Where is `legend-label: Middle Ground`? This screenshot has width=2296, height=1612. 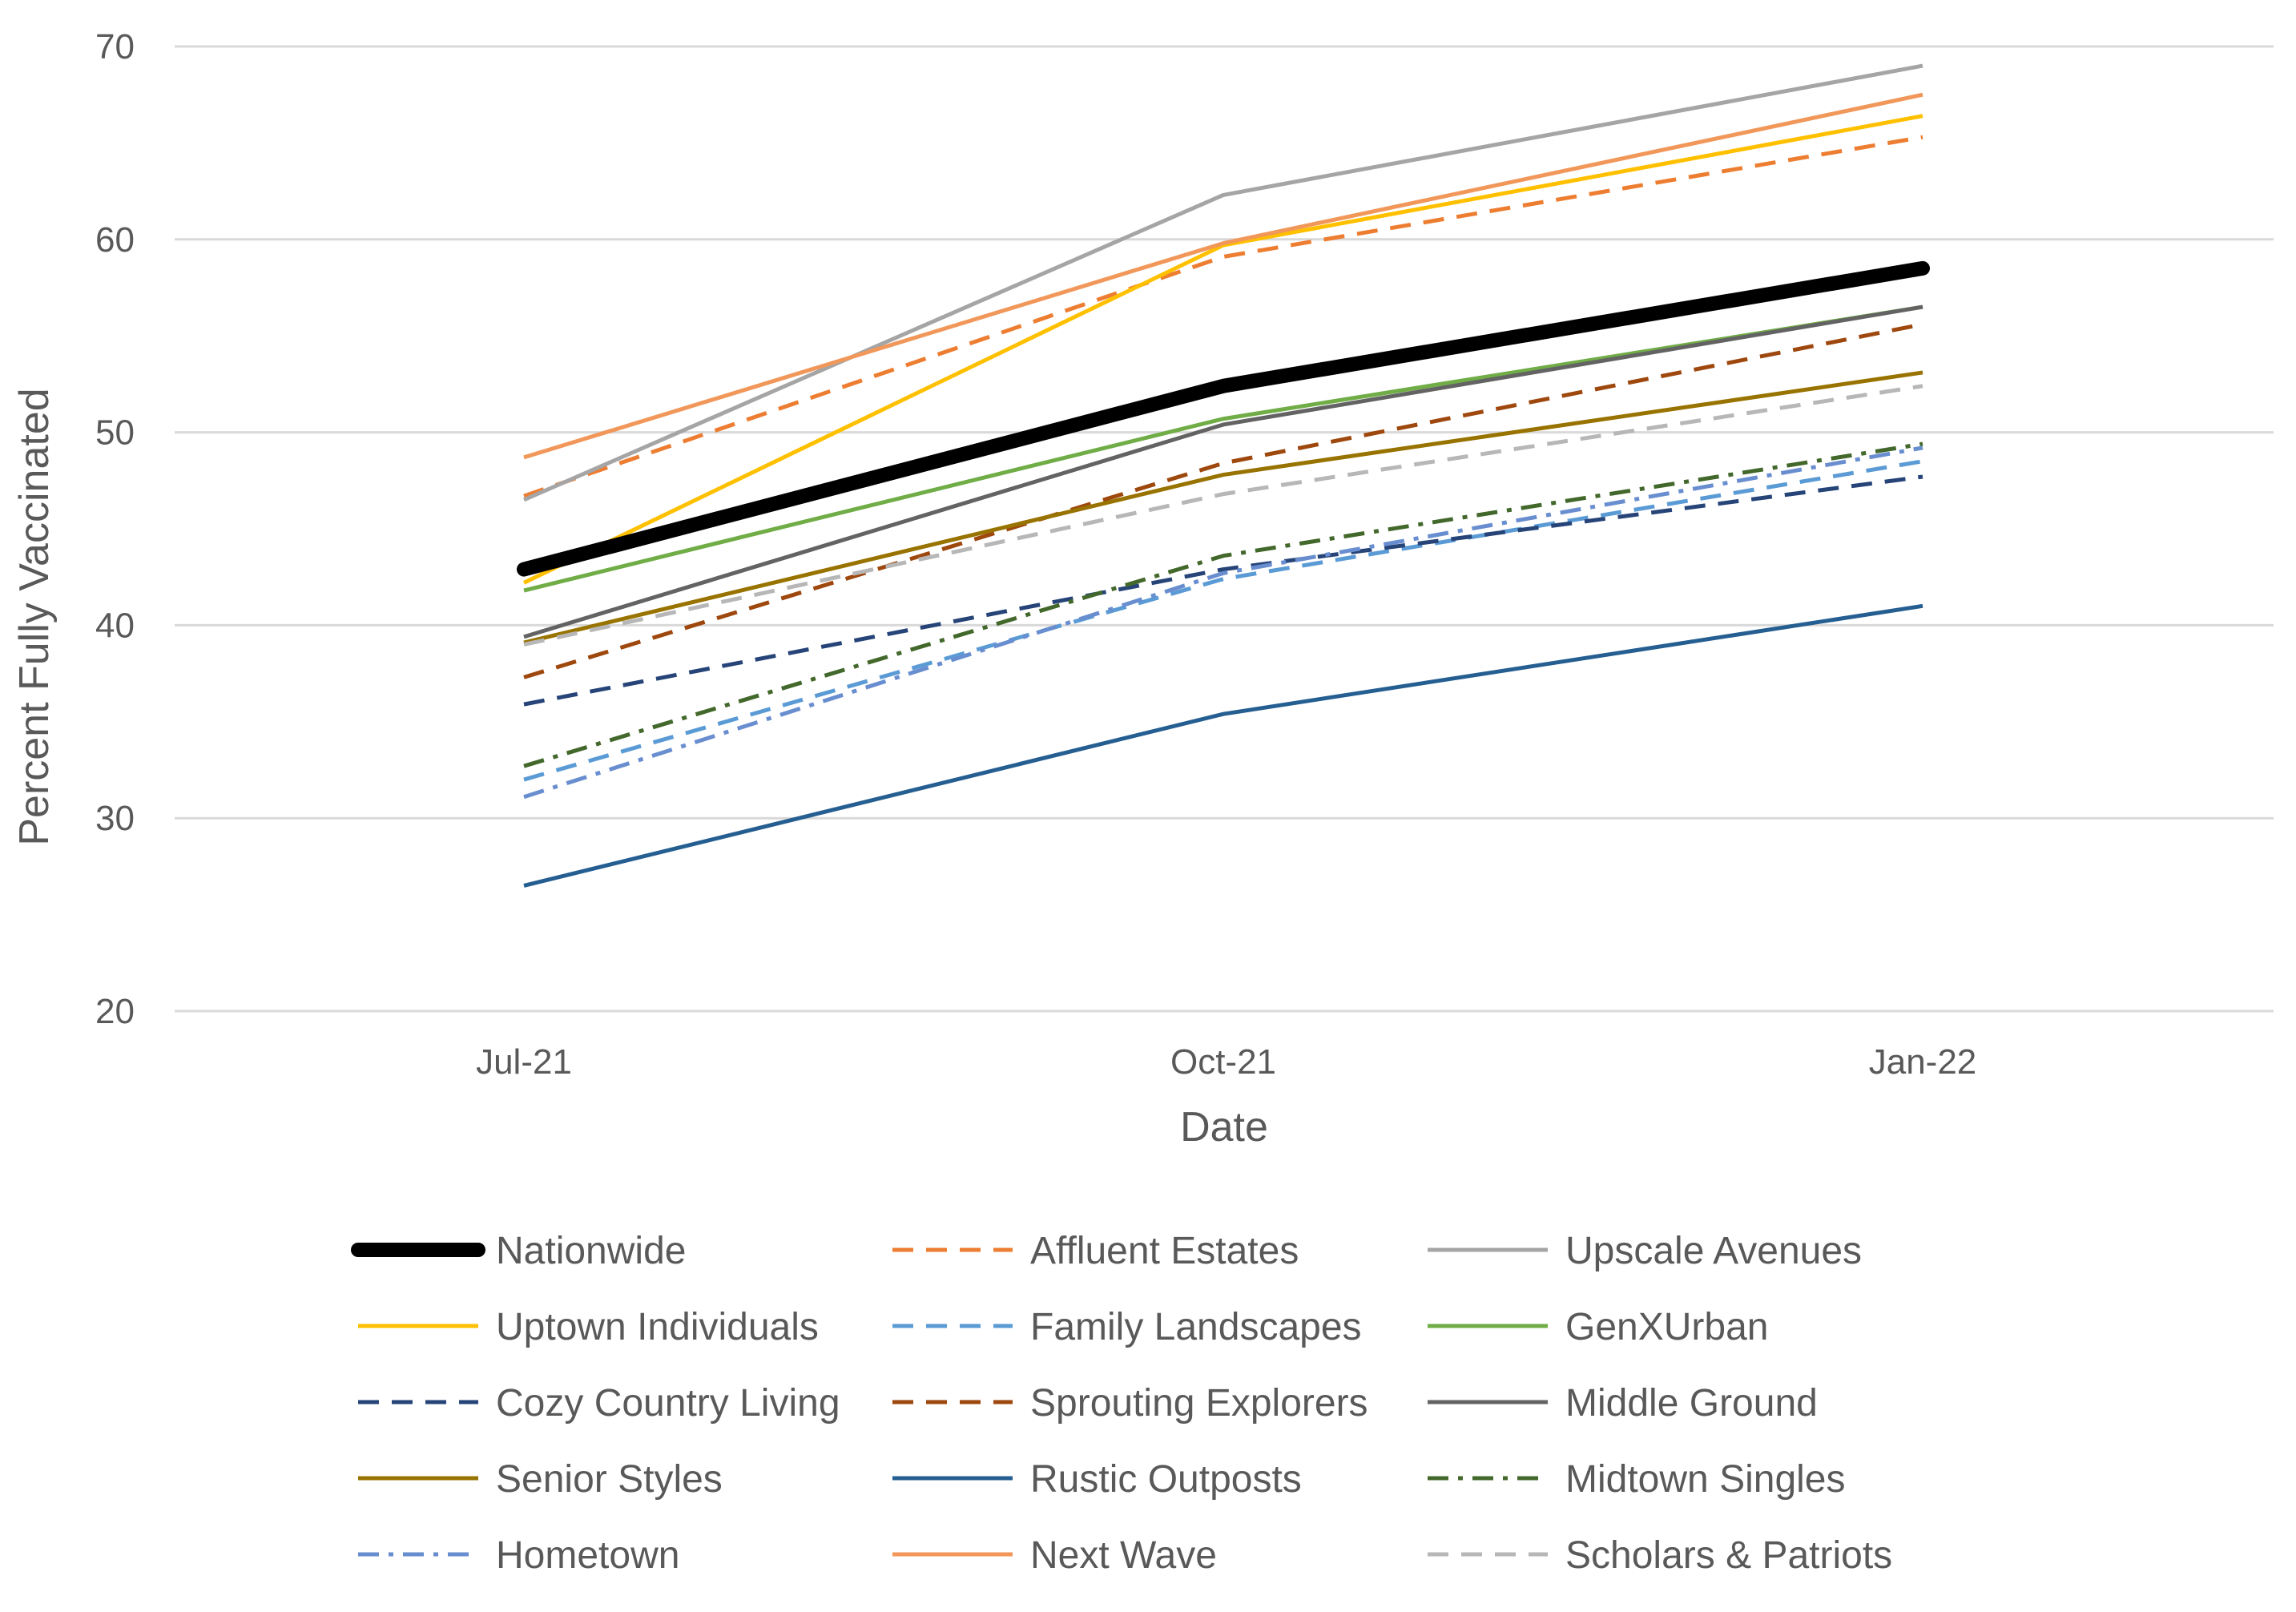 legend-label: Middle Ground is located at coordinates (1691, 1403).